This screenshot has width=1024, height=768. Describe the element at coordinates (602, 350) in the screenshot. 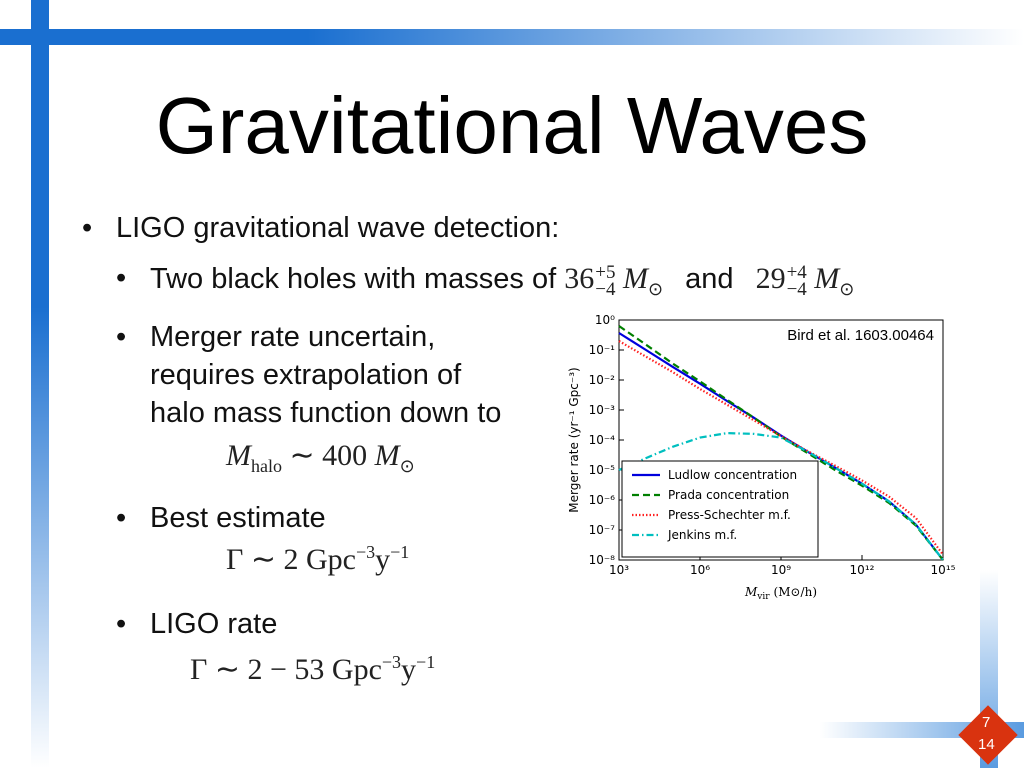

I see `y-tick-label: 10⁻¹` at that location.